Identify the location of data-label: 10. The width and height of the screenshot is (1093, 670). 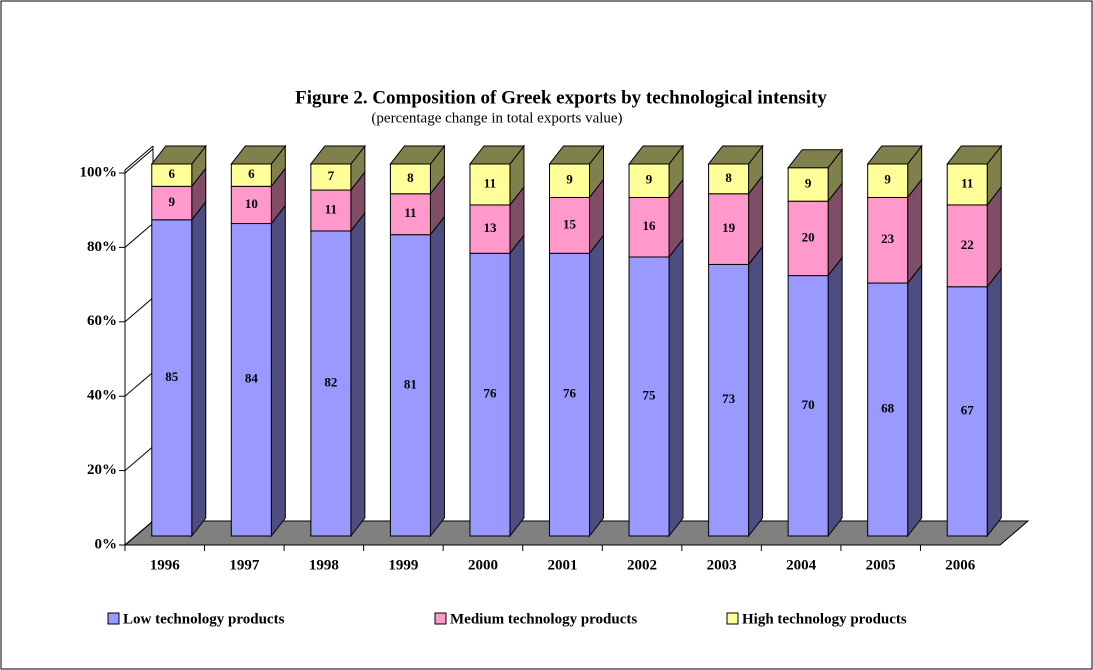
(251, 203).